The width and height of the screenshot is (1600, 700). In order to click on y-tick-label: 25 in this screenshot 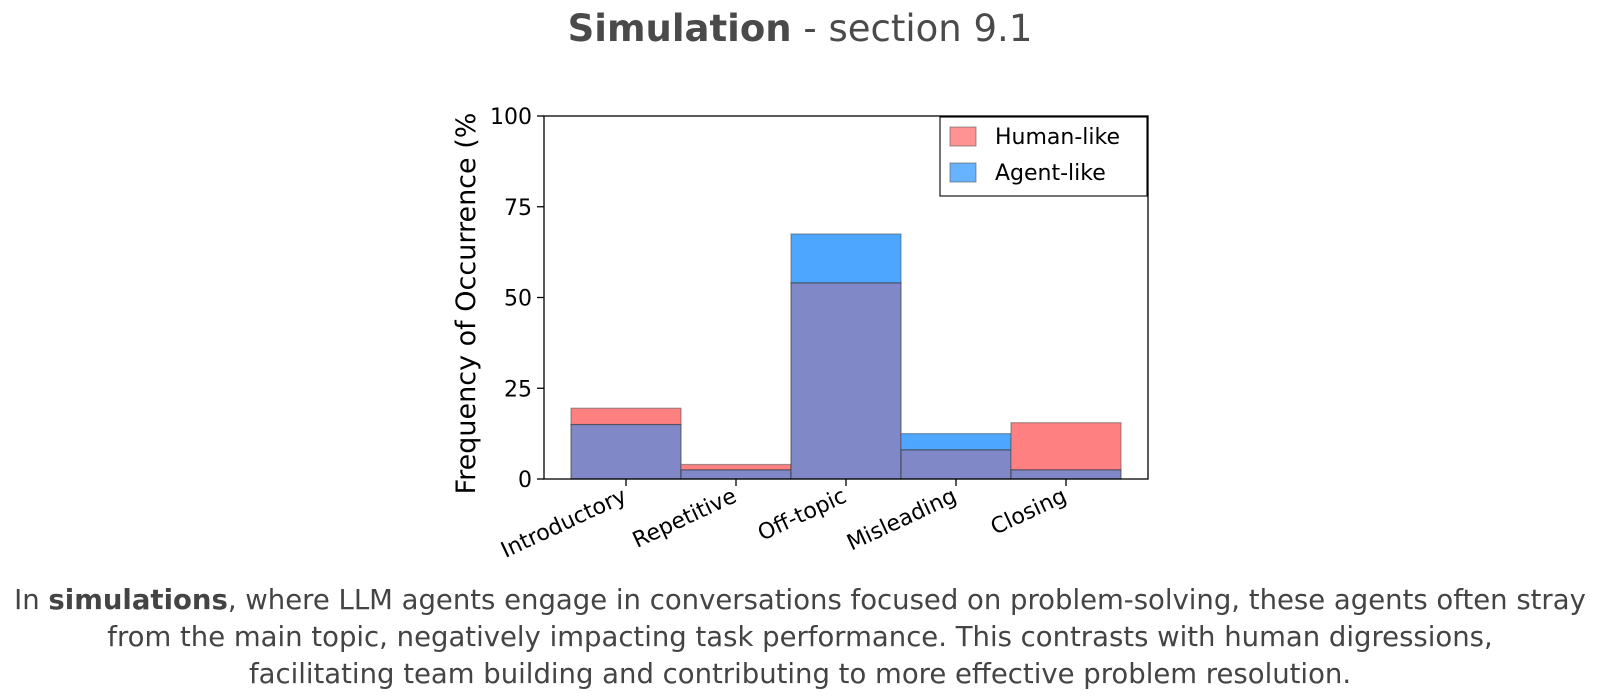, I will do `click(518, 389)`.